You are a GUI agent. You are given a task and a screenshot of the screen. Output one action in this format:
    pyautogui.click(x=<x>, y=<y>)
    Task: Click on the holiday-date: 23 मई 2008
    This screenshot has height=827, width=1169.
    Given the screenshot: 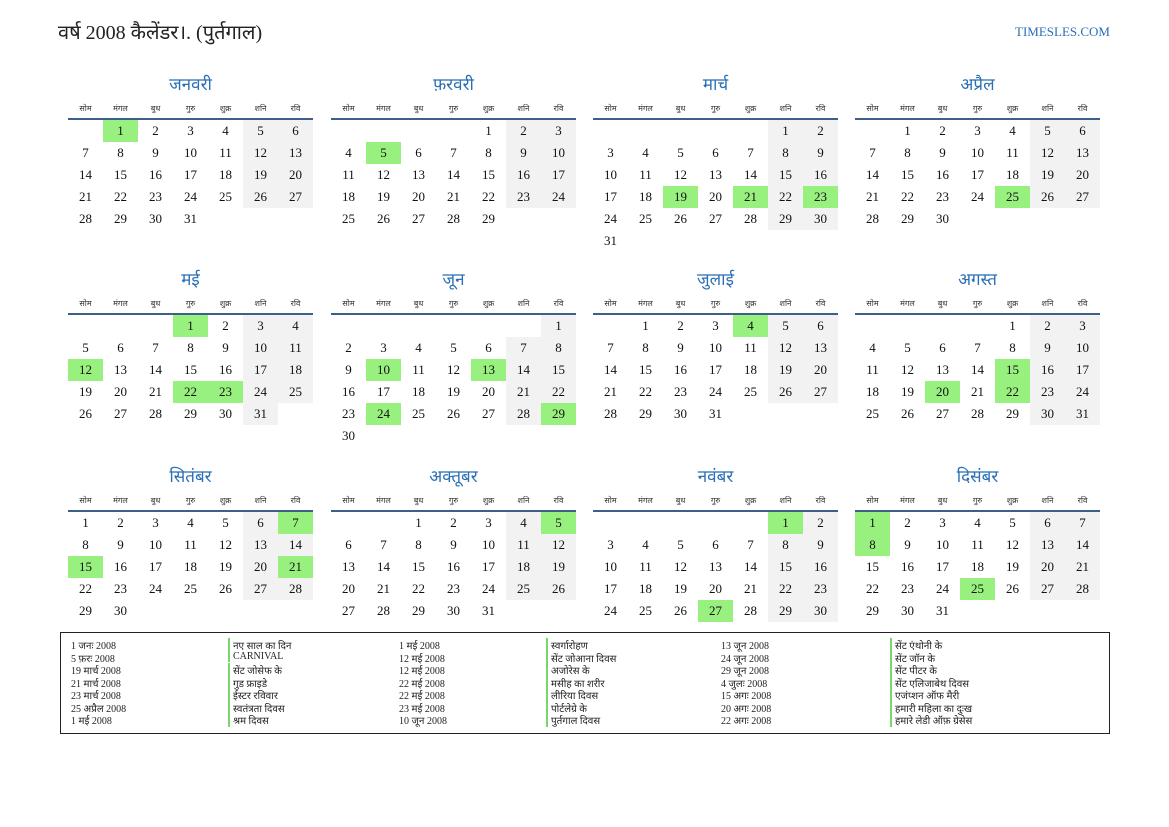 What is the action you would take?
    pyautogui.click(x=422, y=709)
    